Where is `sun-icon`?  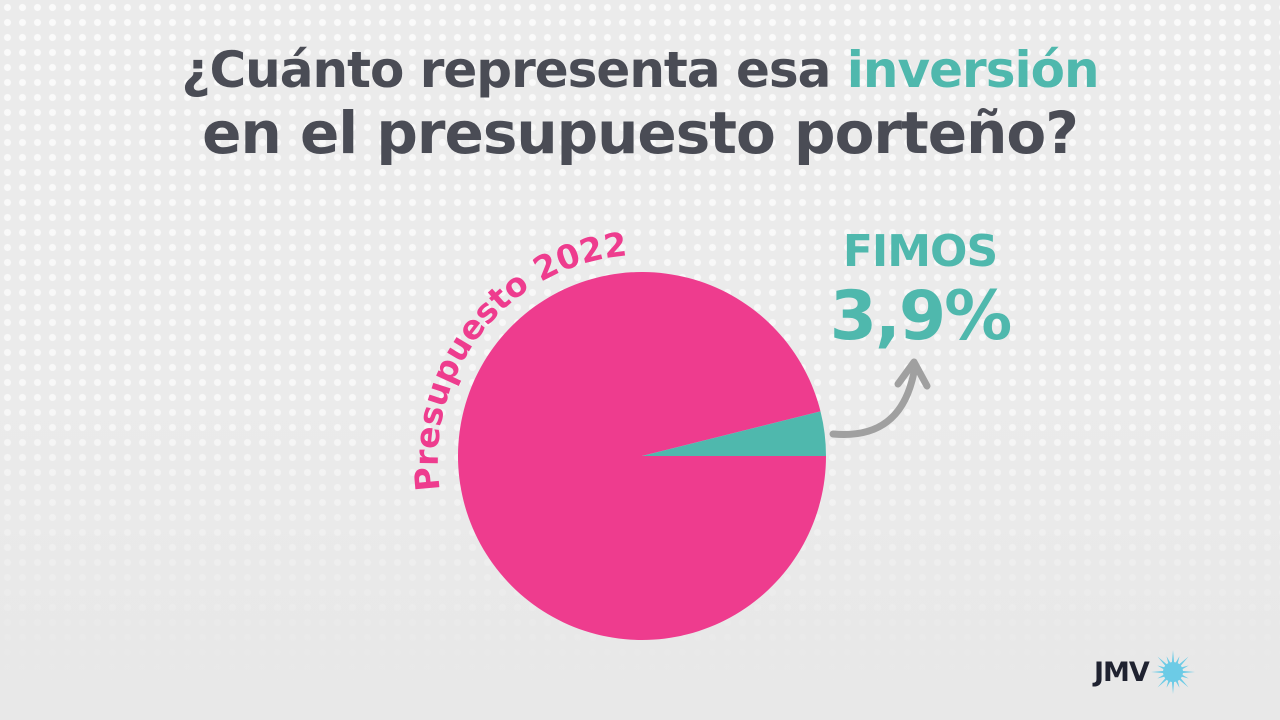
sun-icon is located at coordinates (1172, 672).